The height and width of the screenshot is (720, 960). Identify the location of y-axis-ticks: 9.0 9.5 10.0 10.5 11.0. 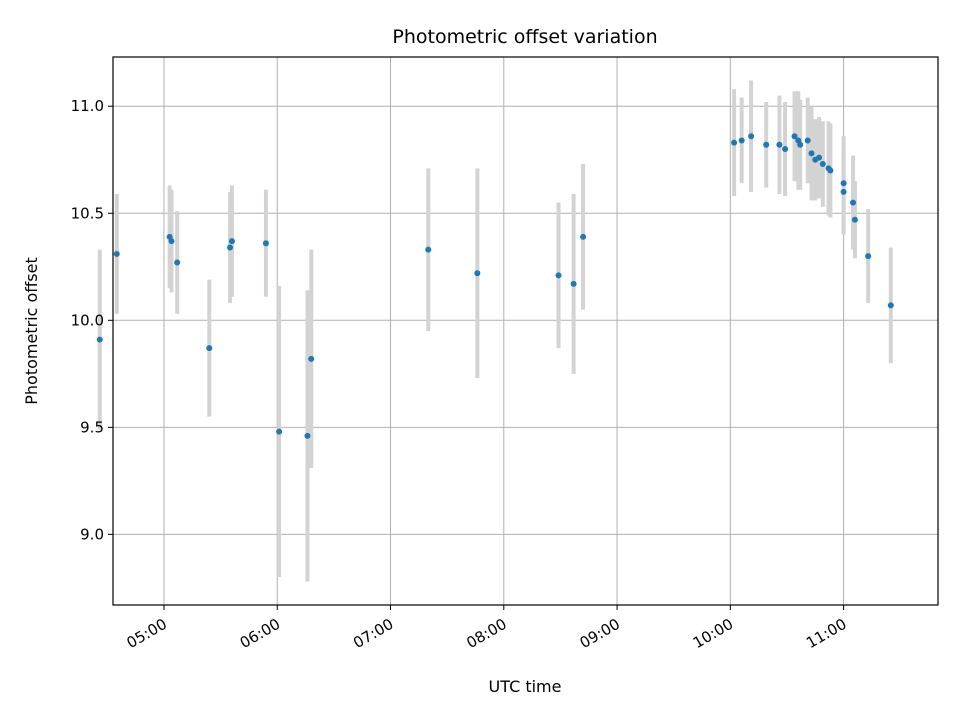
(92, 320).